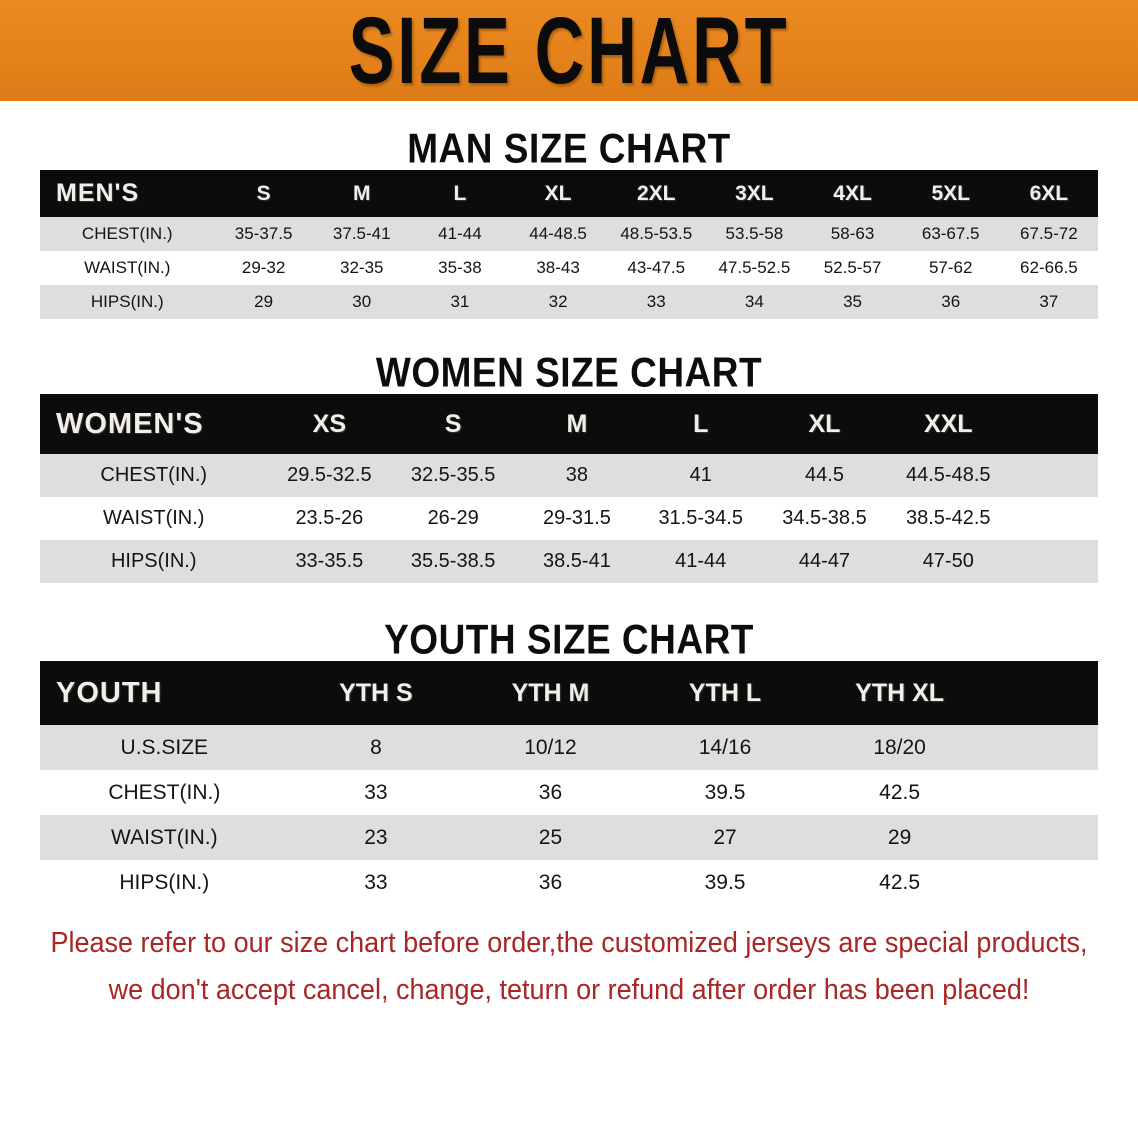 The height and width of the screenshot is (1132, 1138). Describe the element at coordinates (569, 372) in the screenshot. I see `women-size-chart-title: WOMEN SIZE CHART` at that location.